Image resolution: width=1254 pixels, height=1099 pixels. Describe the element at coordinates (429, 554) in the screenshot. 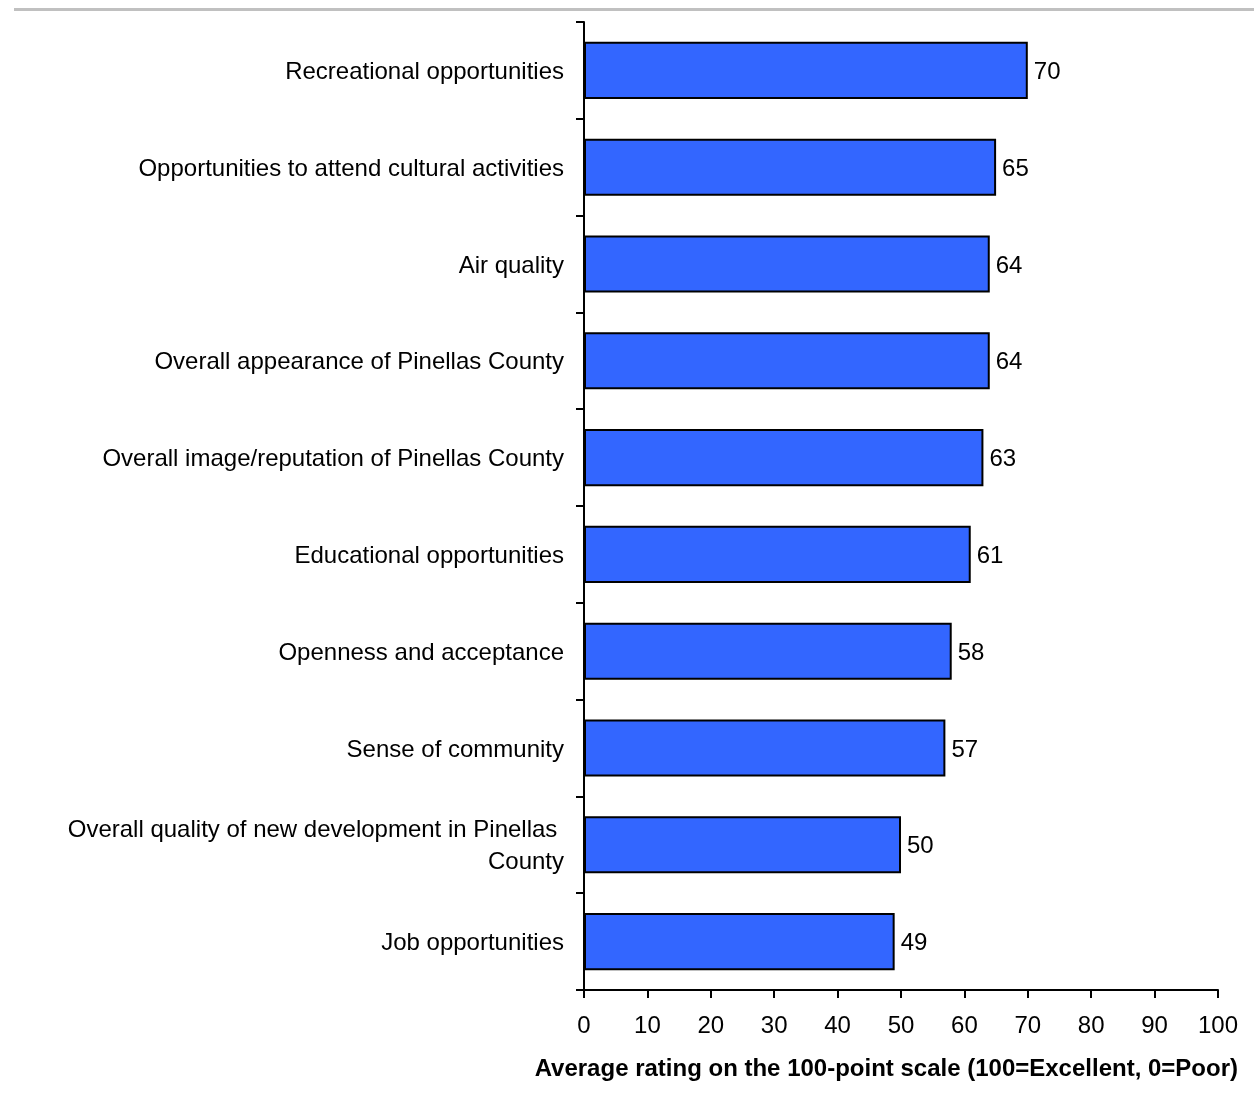

I see `y-tick-label: Educational opportunities` at that location.